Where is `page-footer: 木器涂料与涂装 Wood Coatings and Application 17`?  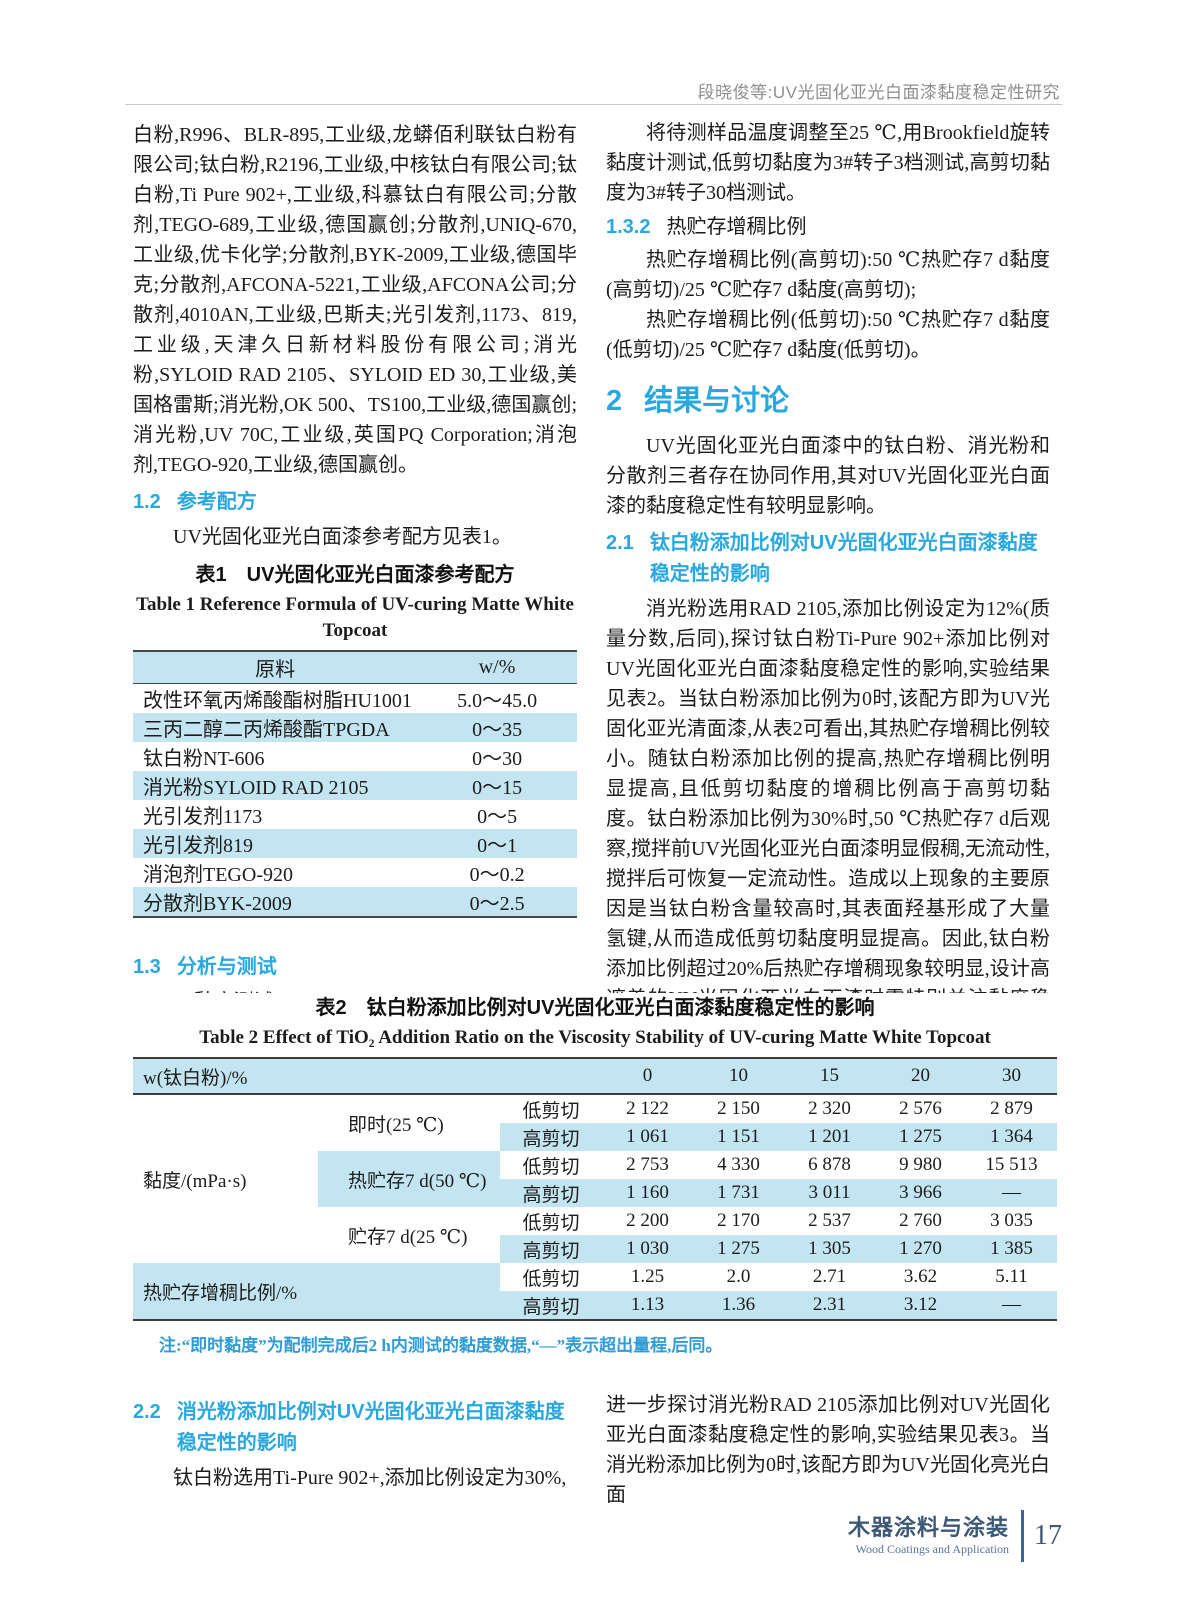 page-footer: 木器涂料与涂装 Wood Coatings and Application 17 is located at coordinates (955, 1536).